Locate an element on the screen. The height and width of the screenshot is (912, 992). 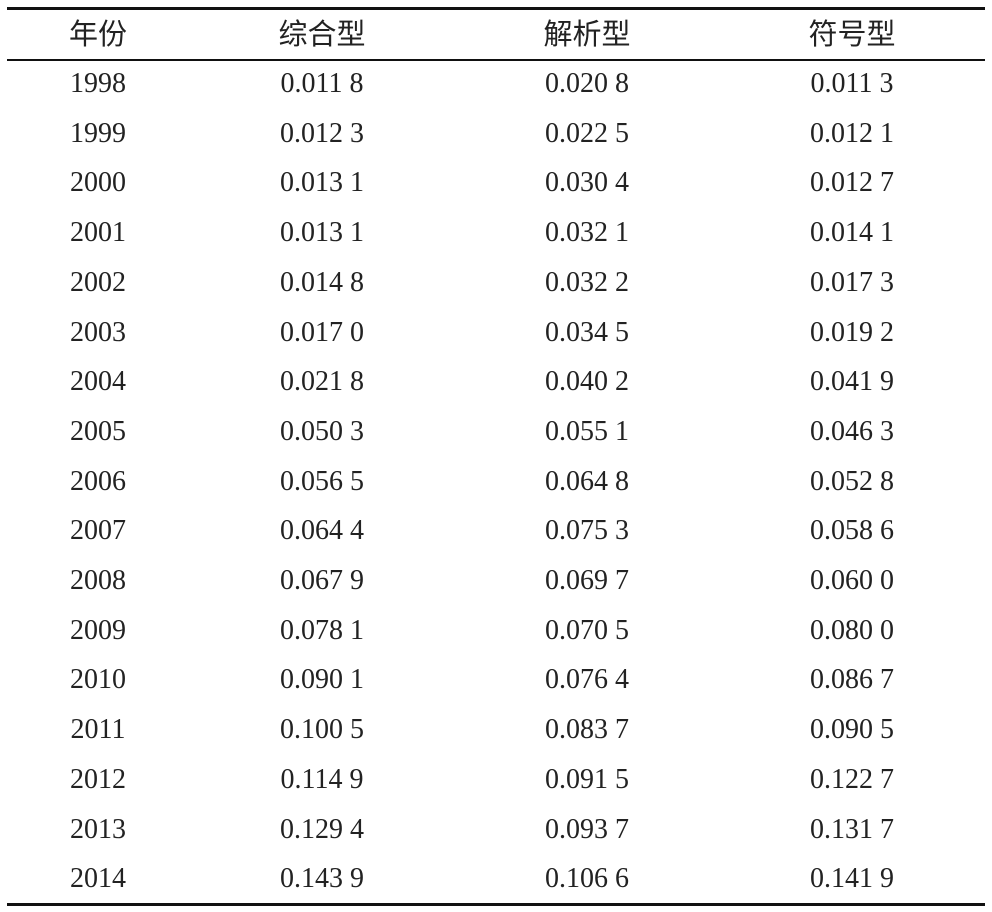
table-cell: 2002 is located at coordinates (98, 282).